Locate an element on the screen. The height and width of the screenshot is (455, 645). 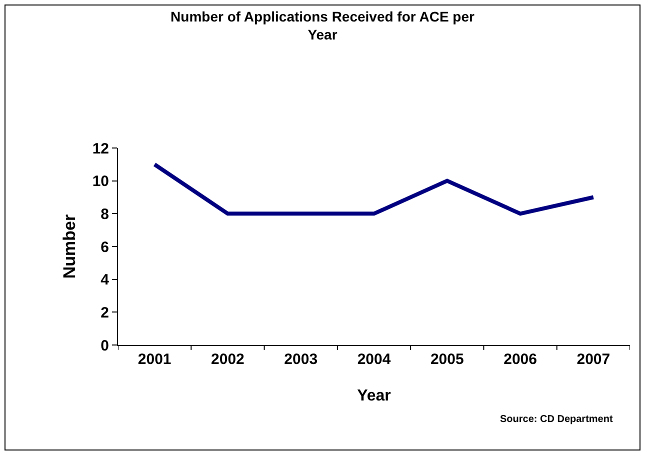
y-tick-label: 0 is located at coordinates (104, 345).